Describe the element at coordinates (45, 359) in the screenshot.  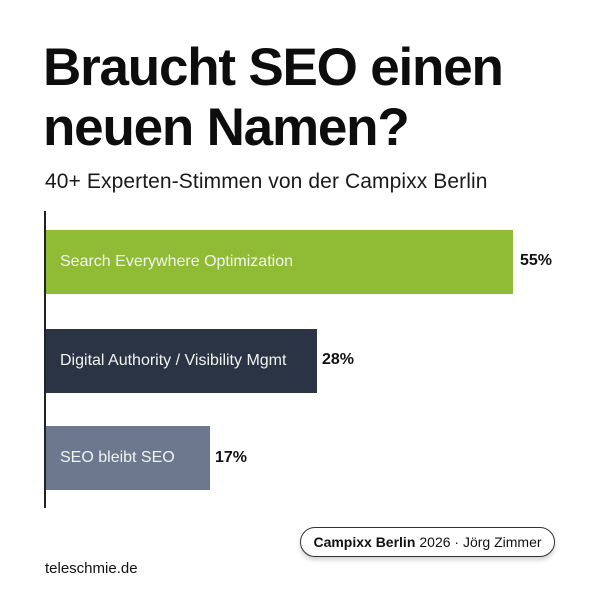
I see `y-axis-line` at that location.